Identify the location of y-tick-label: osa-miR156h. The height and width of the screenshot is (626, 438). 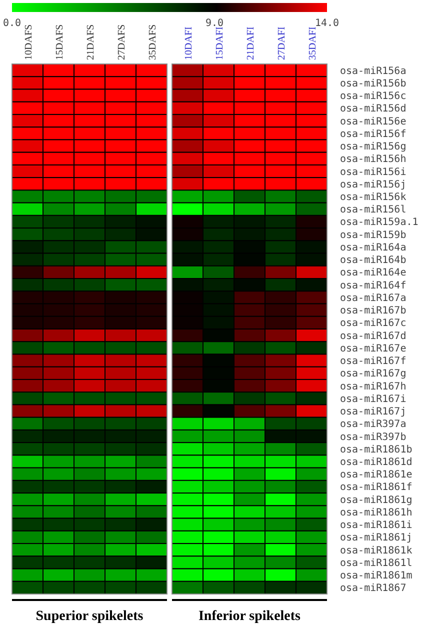
(373, 160).